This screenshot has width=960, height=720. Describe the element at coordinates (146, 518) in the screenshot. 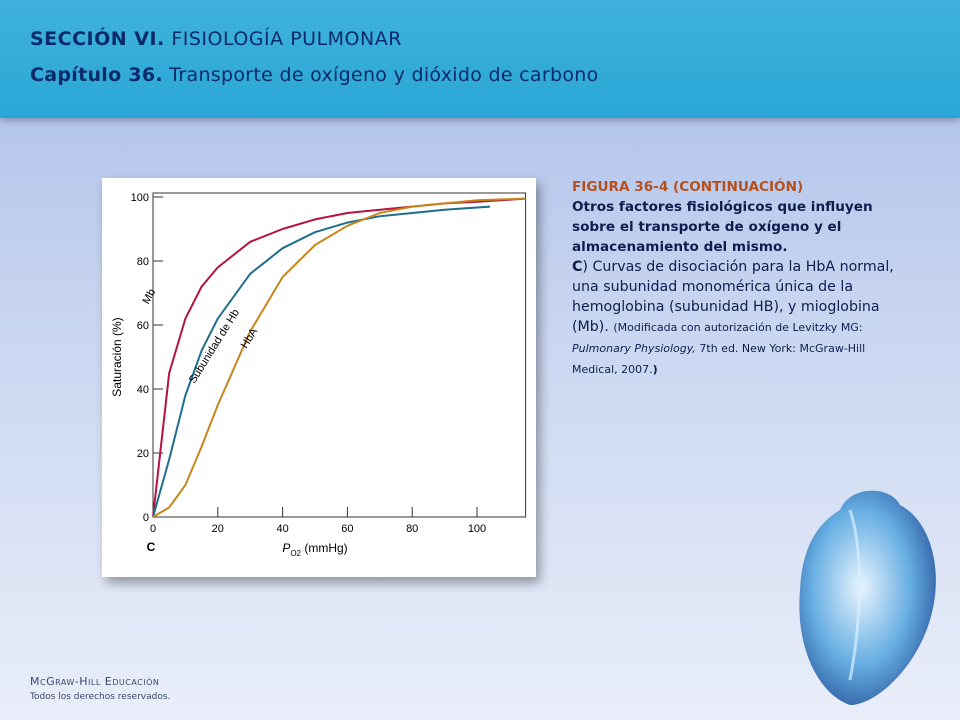

I see `y-tick-label: 0` at that location.